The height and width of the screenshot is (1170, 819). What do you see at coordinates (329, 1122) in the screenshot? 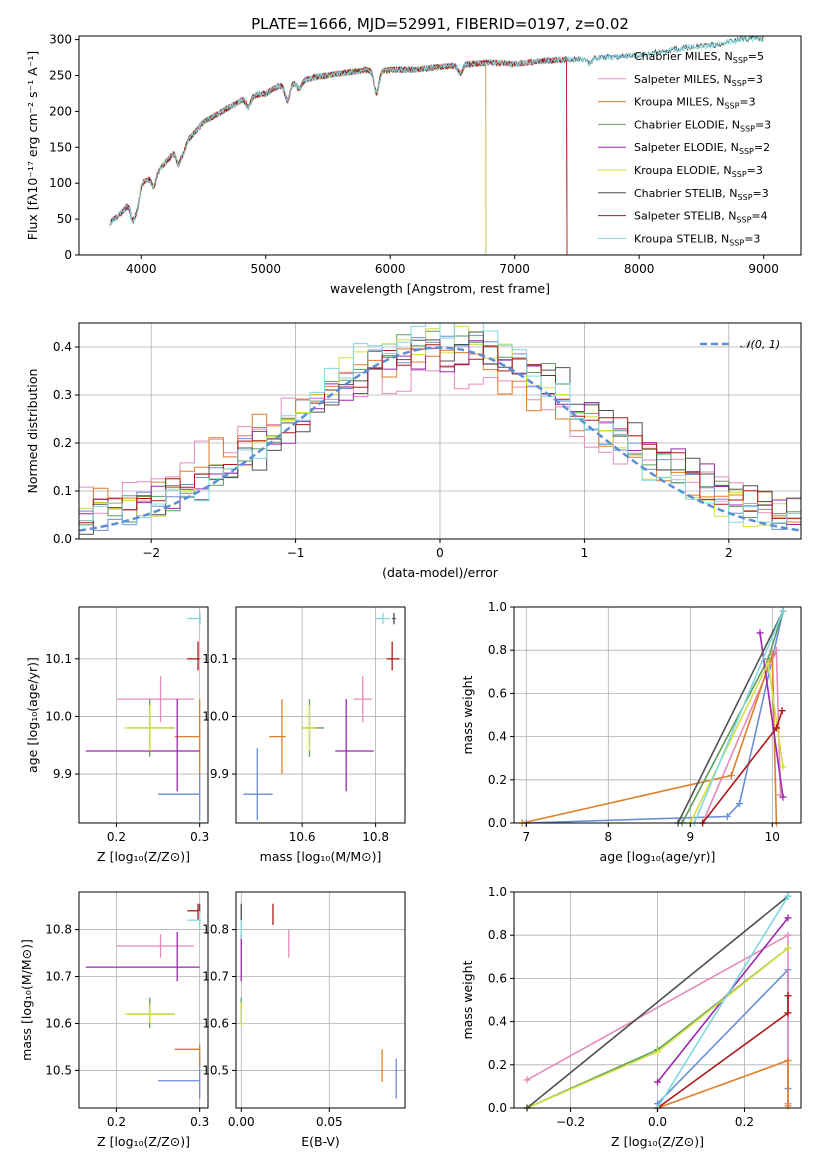
I see `x-tick-label: 0.05` at bounding box center [329, 1122].